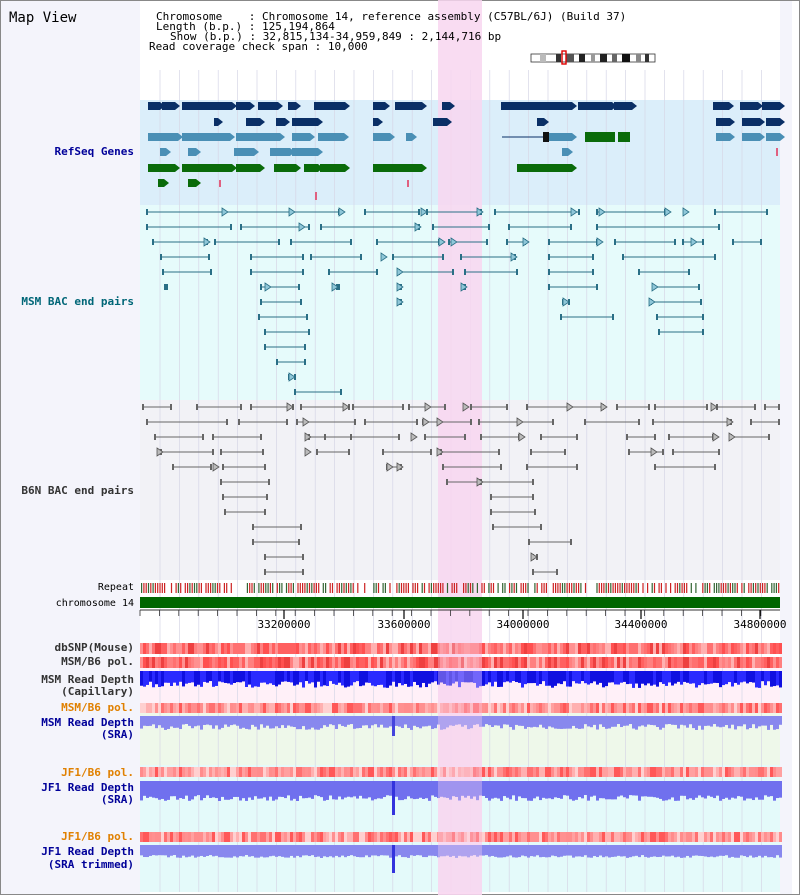  Describe the element at coordinates (574, 137) in the screenshot. I see `gene-arrow` at that location.